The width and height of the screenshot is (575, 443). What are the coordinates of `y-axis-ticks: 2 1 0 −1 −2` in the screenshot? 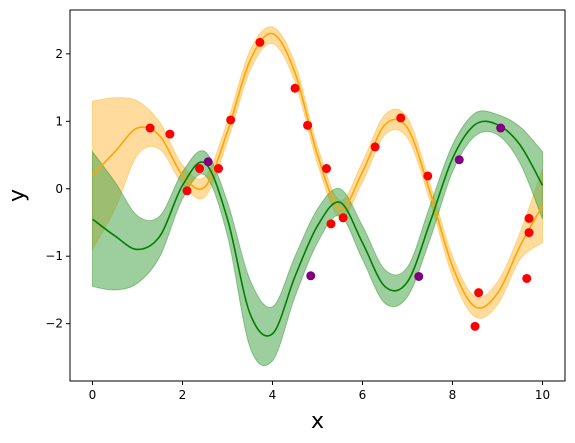 It's located at (57, 189).